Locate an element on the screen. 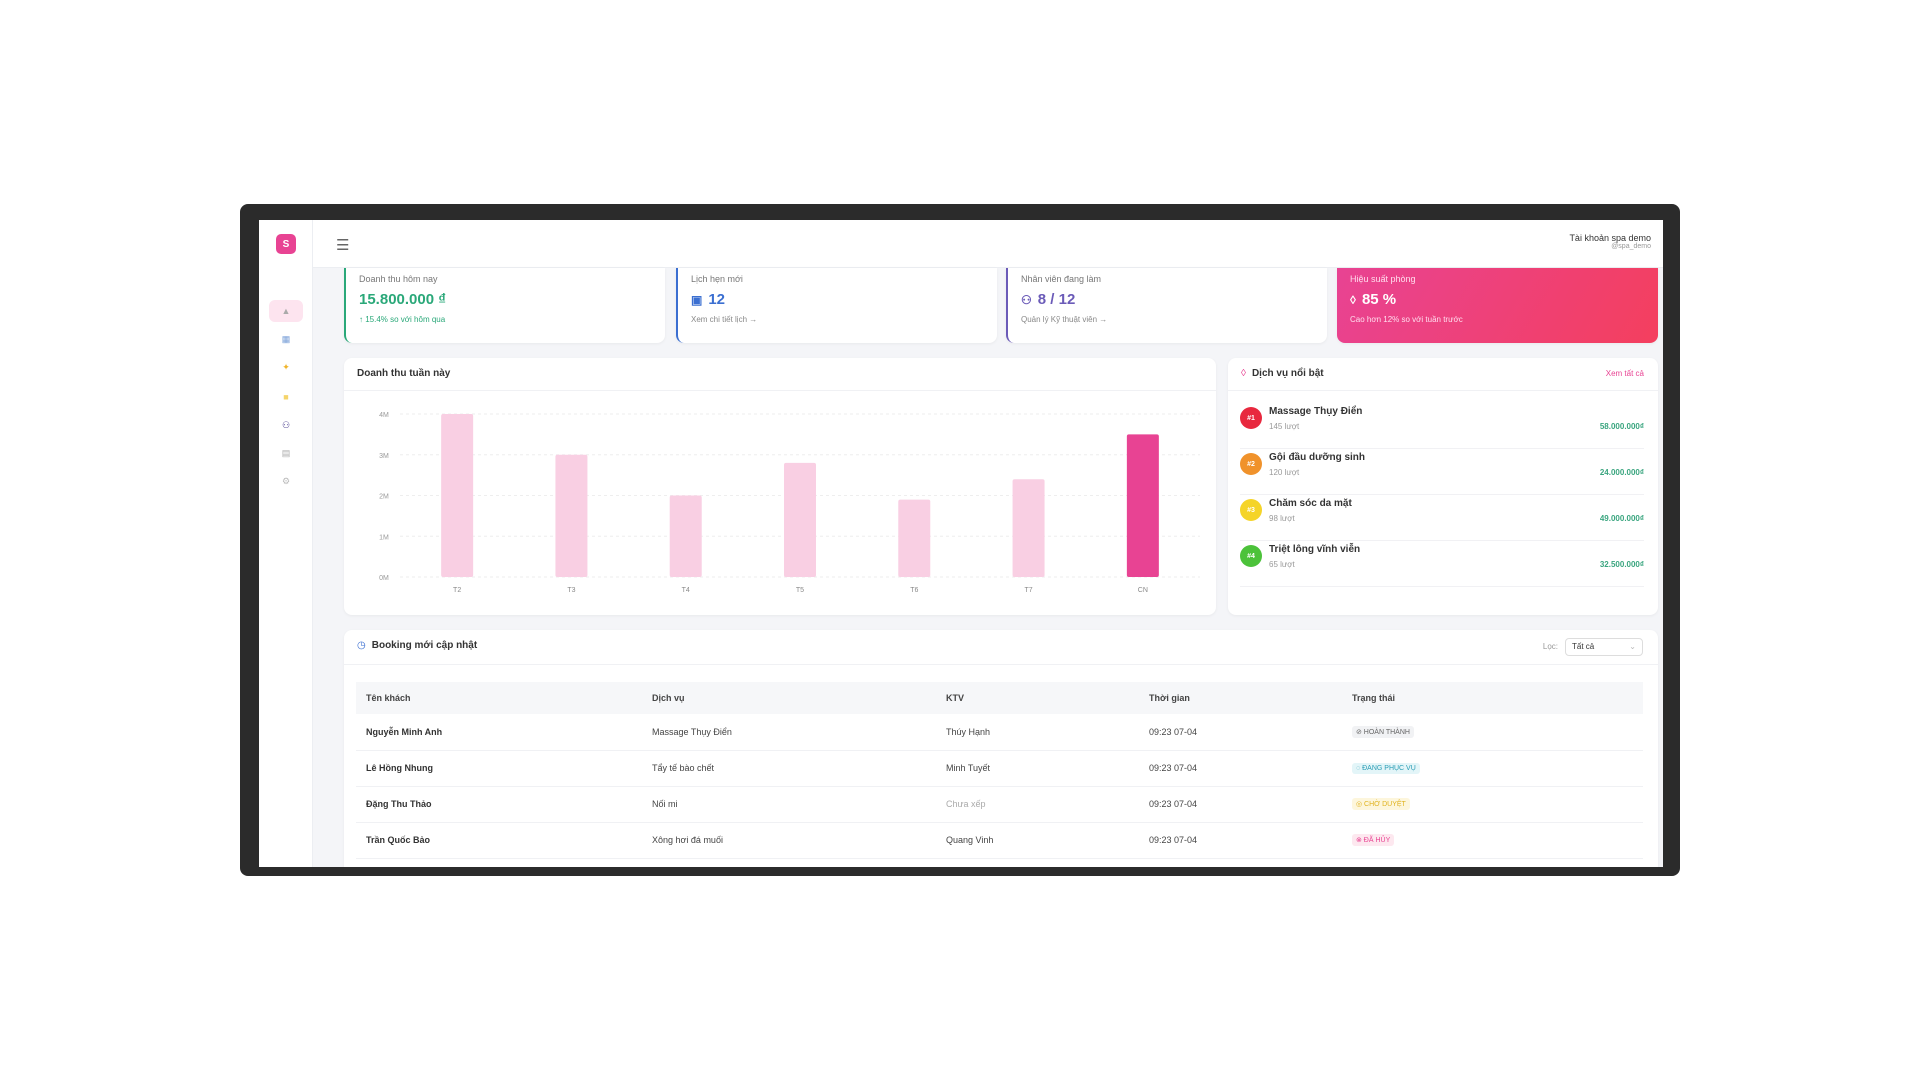  bar-T5 is located at coordinates (800, 519).